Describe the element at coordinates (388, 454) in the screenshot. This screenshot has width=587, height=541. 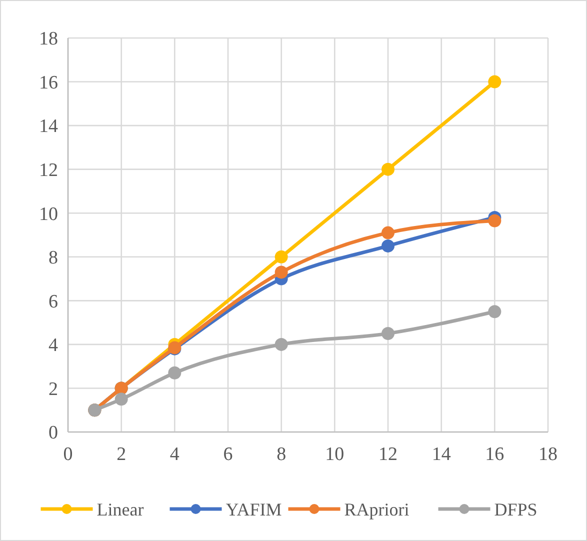
I see `x-tick-label: 12` at that location.